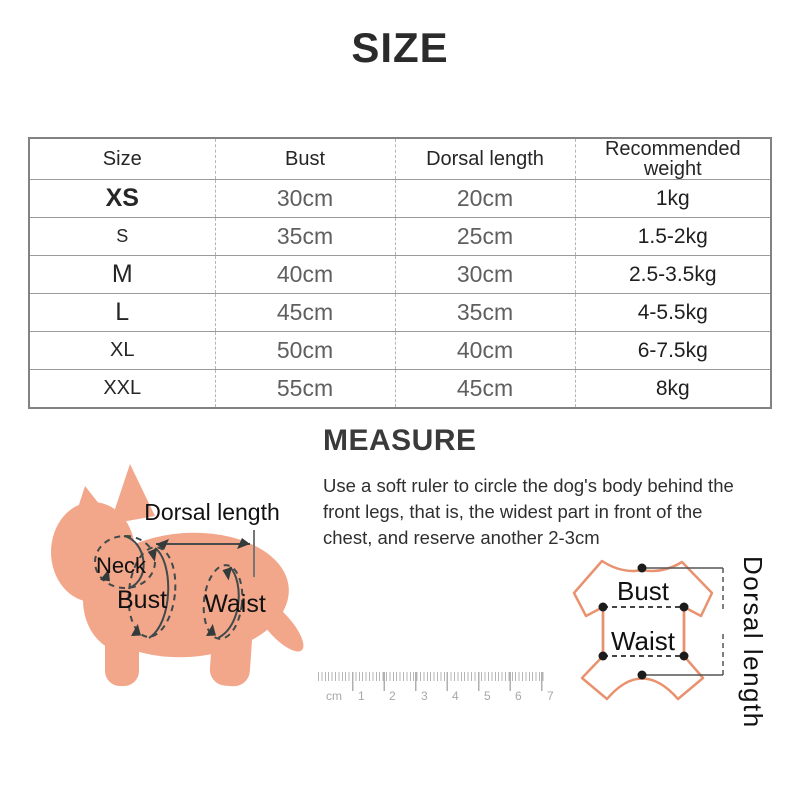 This screenshot has width=800, height=800. Describe the element at coordinates (550, 696) in the screenshot. I see `ruler-mark: 7` at that location.